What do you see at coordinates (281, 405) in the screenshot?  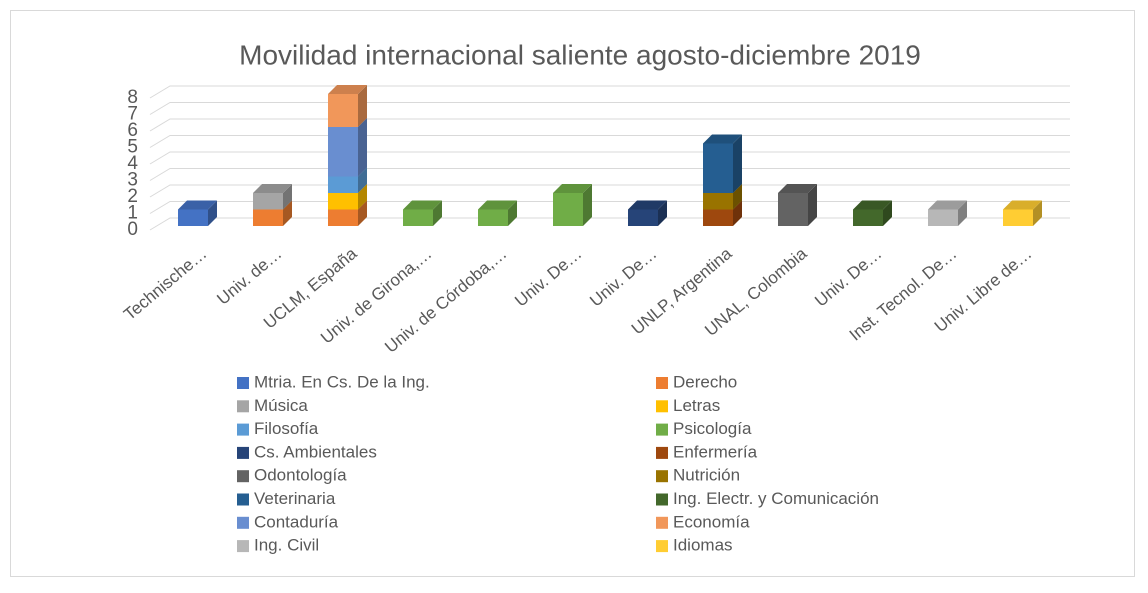 I see `legend-label: Música` at bounding box center [281, 405].